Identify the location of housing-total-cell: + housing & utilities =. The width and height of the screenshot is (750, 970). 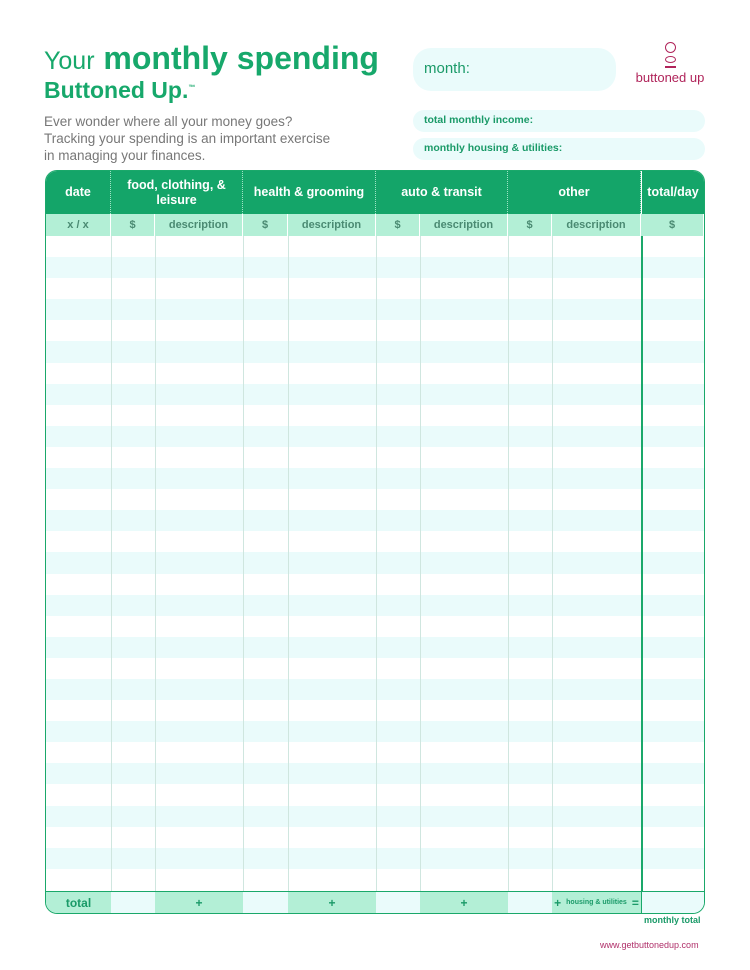
(596, 902).